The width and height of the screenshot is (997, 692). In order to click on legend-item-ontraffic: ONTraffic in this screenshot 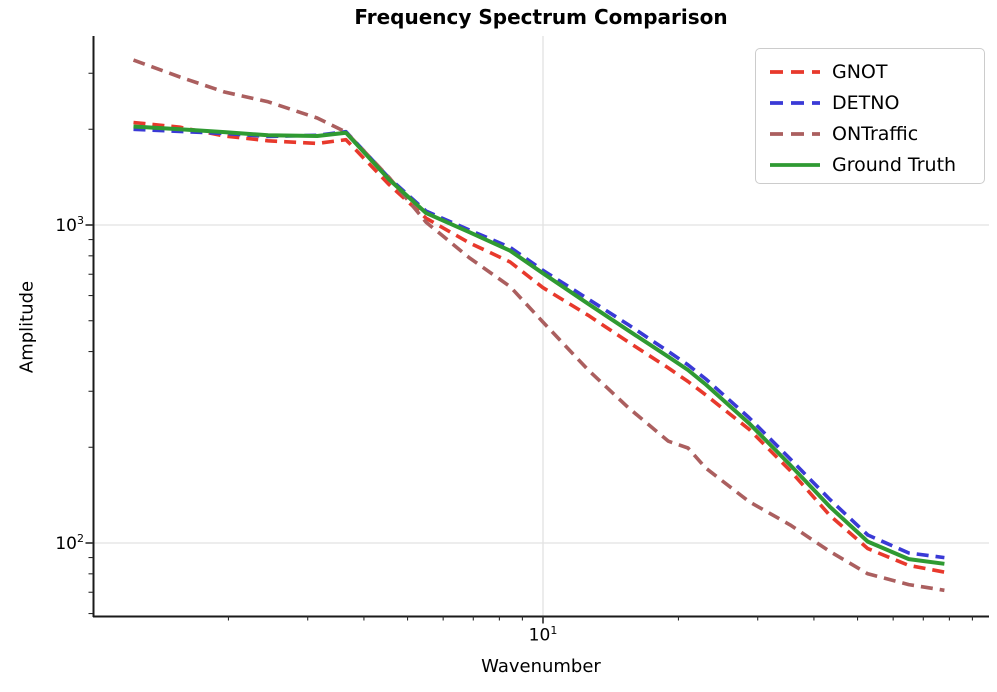, I will do `click(876, 133)`.